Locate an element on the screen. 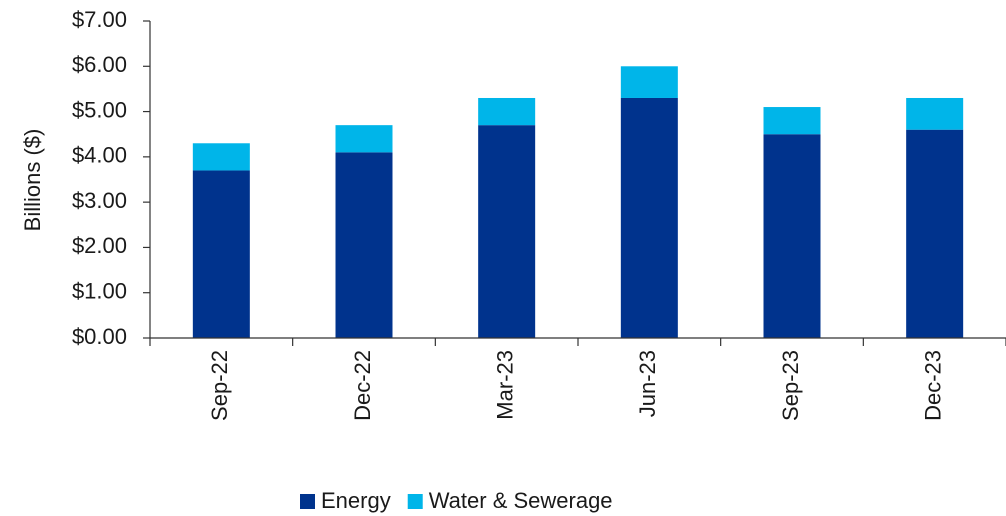 The image size is (1006, 516). y-tick-label: $5.00 is located at coordinates (99, 109).